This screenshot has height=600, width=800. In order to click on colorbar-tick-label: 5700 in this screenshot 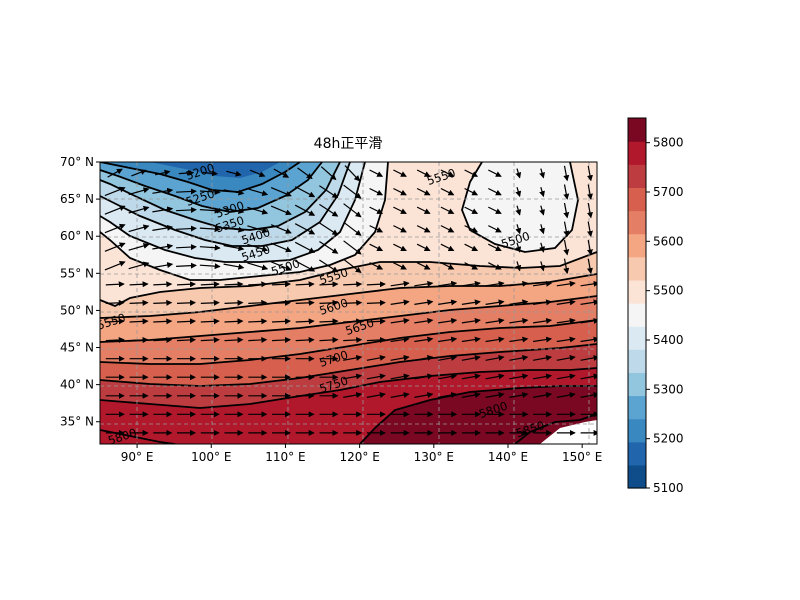, I will do `click(668, 192)`.